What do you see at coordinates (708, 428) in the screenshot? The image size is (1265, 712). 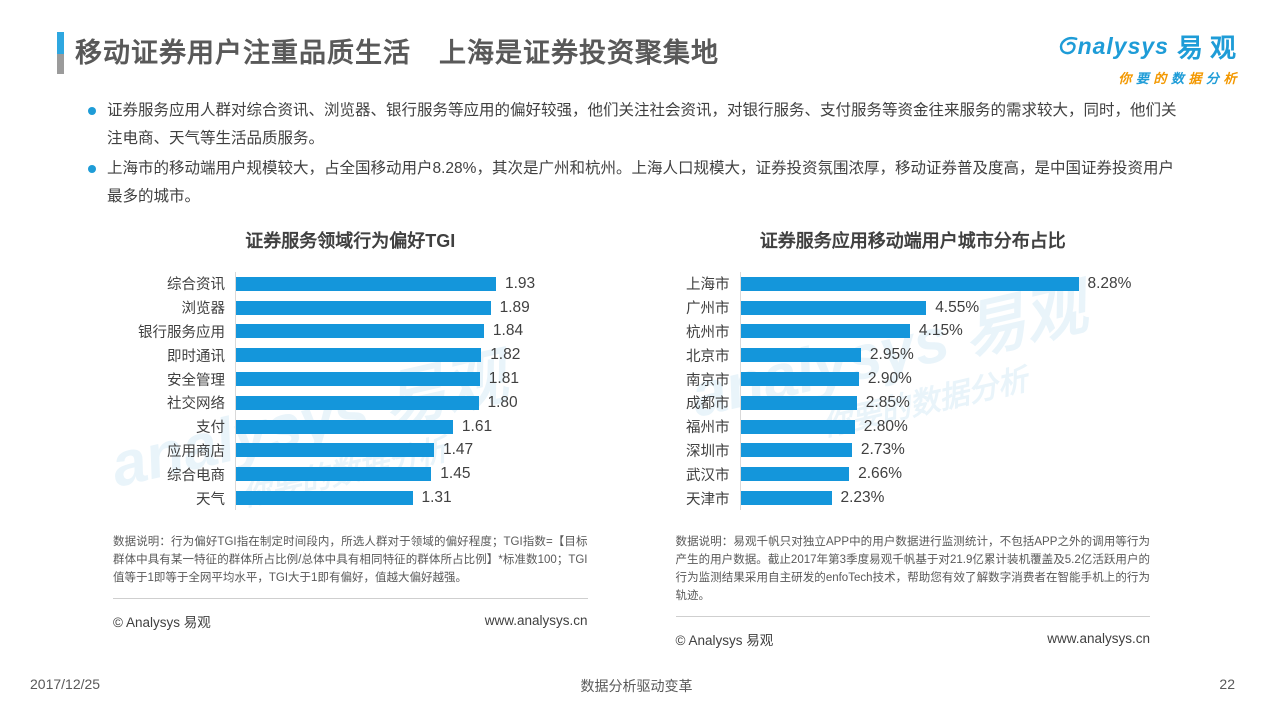 I see `category-label: 福州市` at bounding box center [708, 428].